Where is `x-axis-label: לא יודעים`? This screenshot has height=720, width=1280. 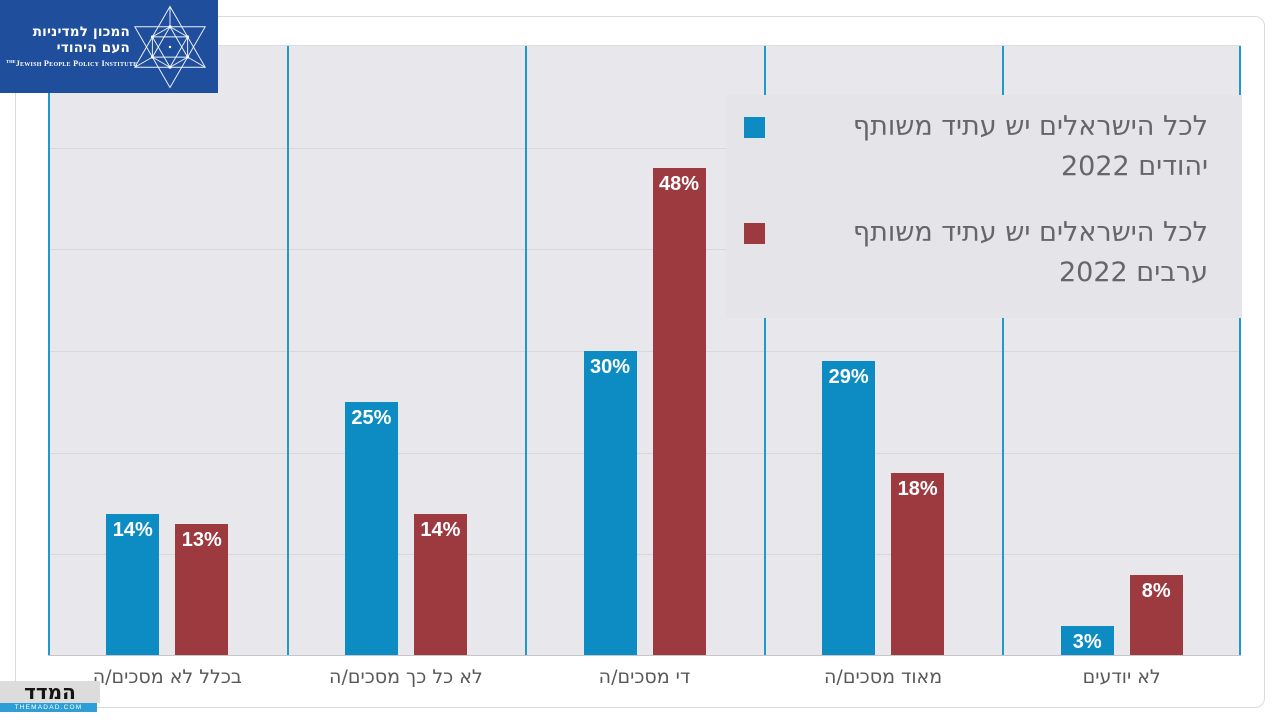
x-axis-label: לא יודעים is located at coordinates (1121, 677).